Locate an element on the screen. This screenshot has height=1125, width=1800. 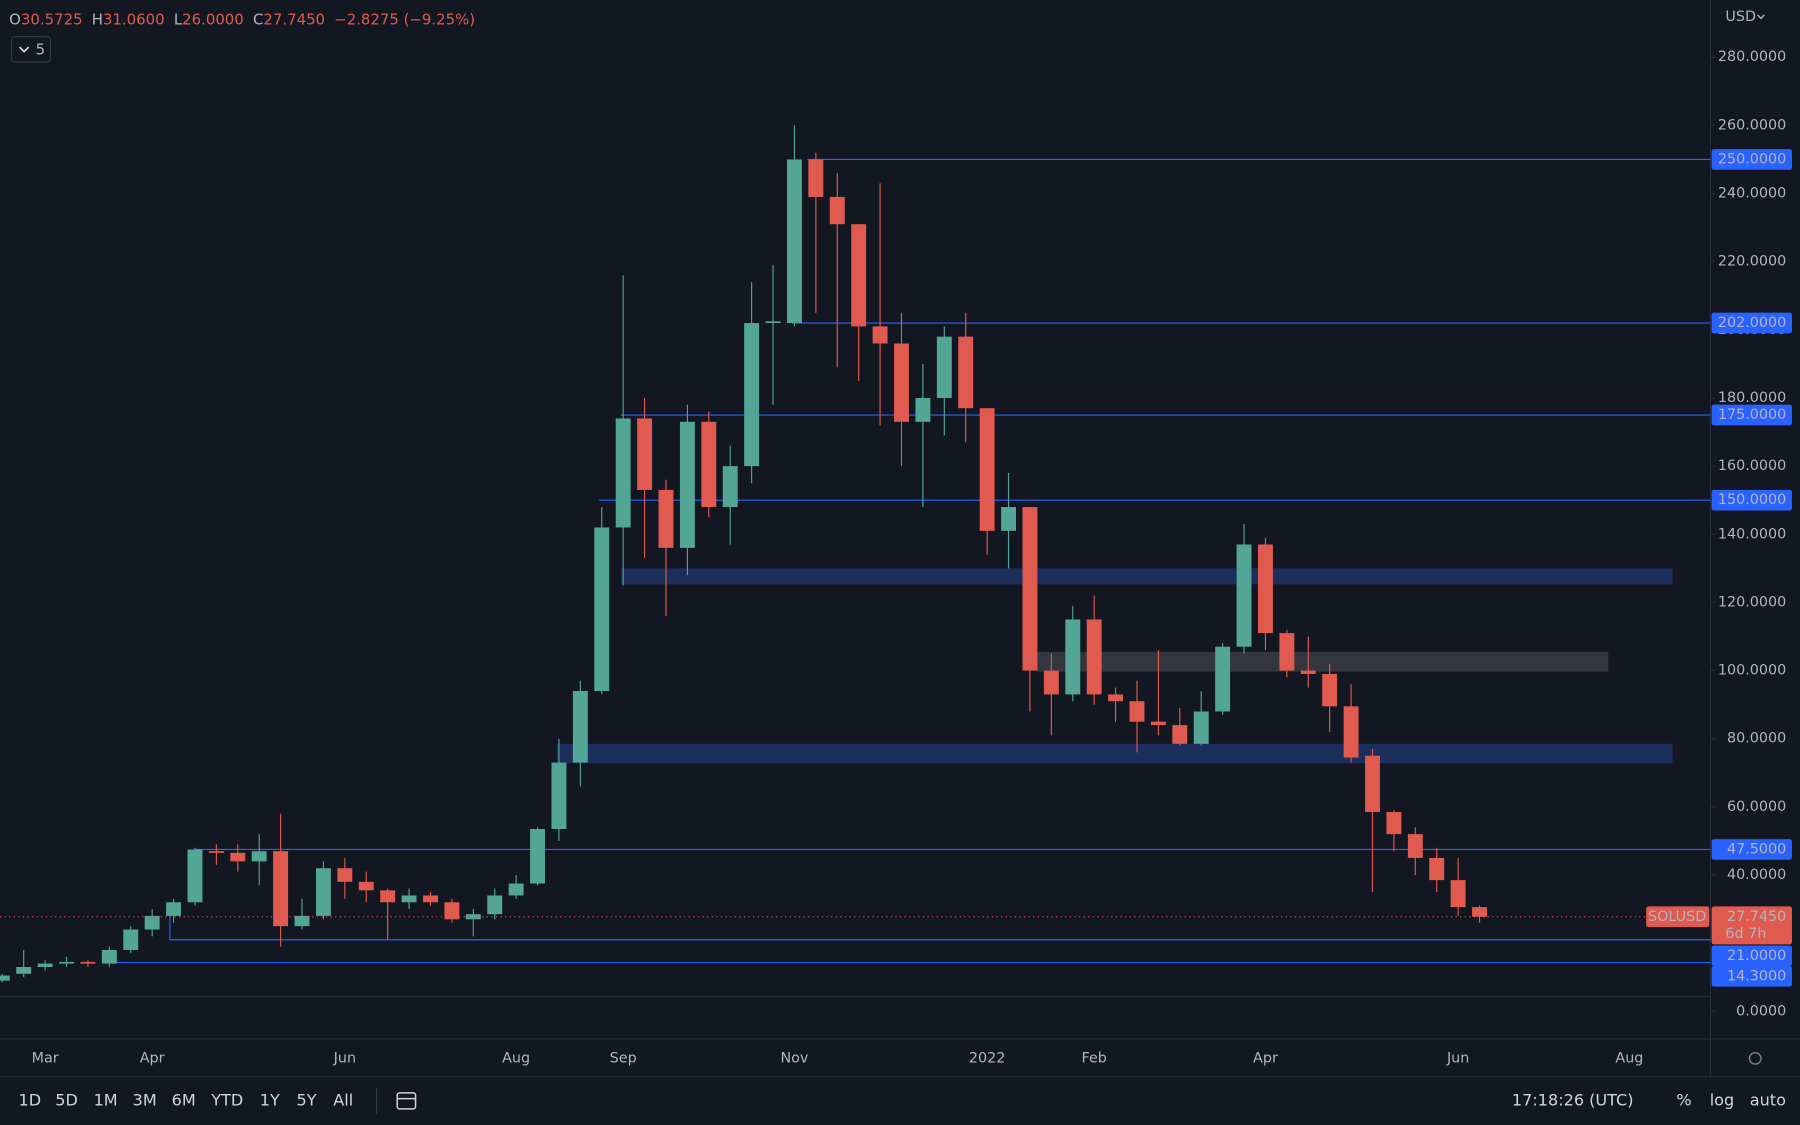
legend-key: C is located at coordinates (258, 20).